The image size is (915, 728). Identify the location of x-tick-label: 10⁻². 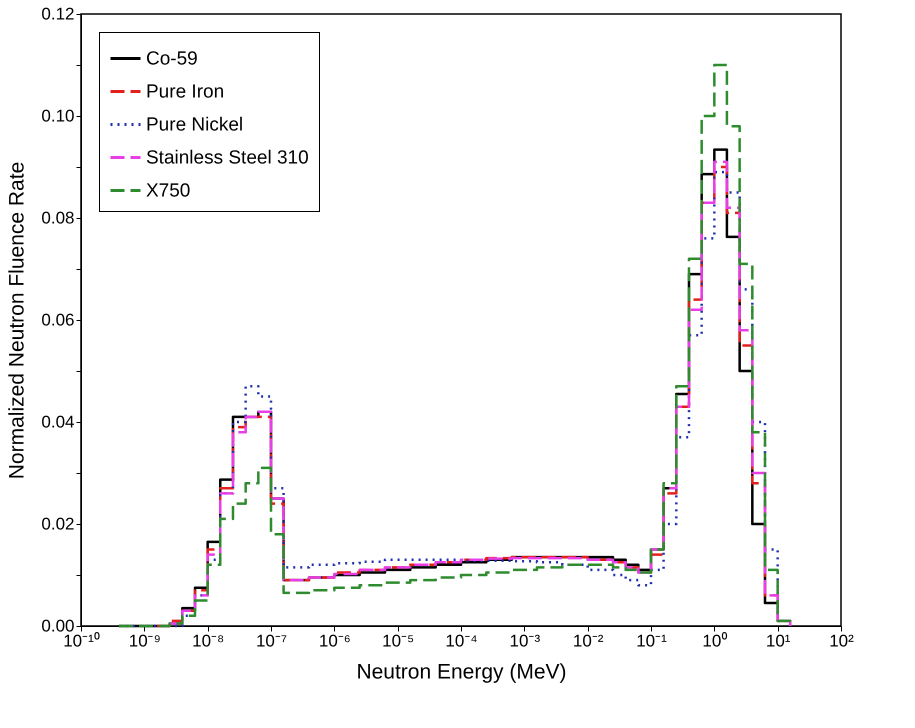
(588, 641).